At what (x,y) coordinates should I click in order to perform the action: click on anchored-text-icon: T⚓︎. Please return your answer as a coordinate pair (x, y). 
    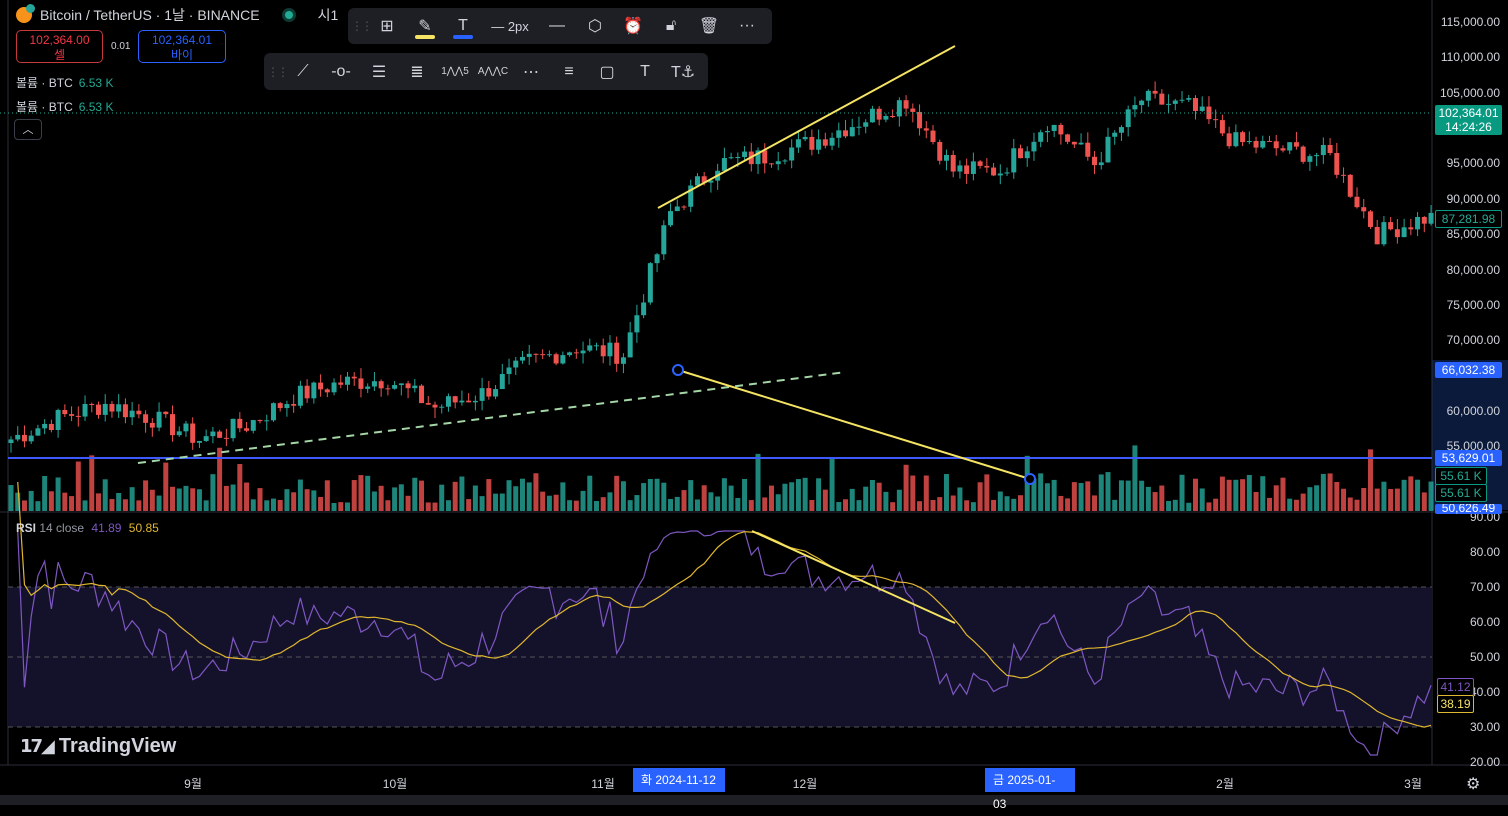
    Looking at the image, I should click on (683, 72).